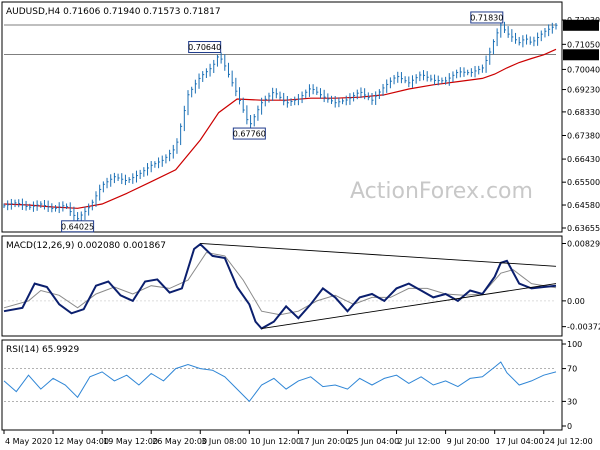  Describe the element at coordinates (581, 285) in the screenshot. I see `macd-y-axis: 0.008295 0.00 -0.003725` at that location.